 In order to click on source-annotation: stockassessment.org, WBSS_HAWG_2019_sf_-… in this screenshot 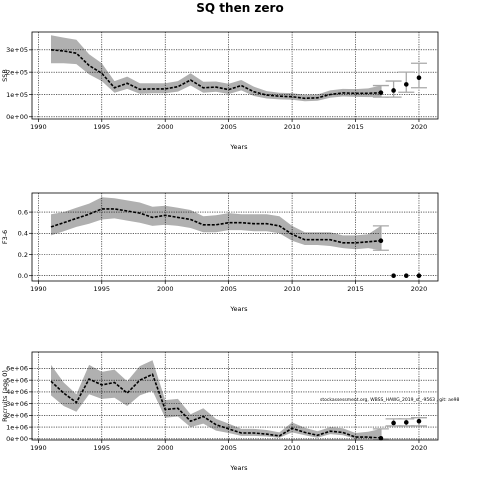, I will do `click(389, 400)`.